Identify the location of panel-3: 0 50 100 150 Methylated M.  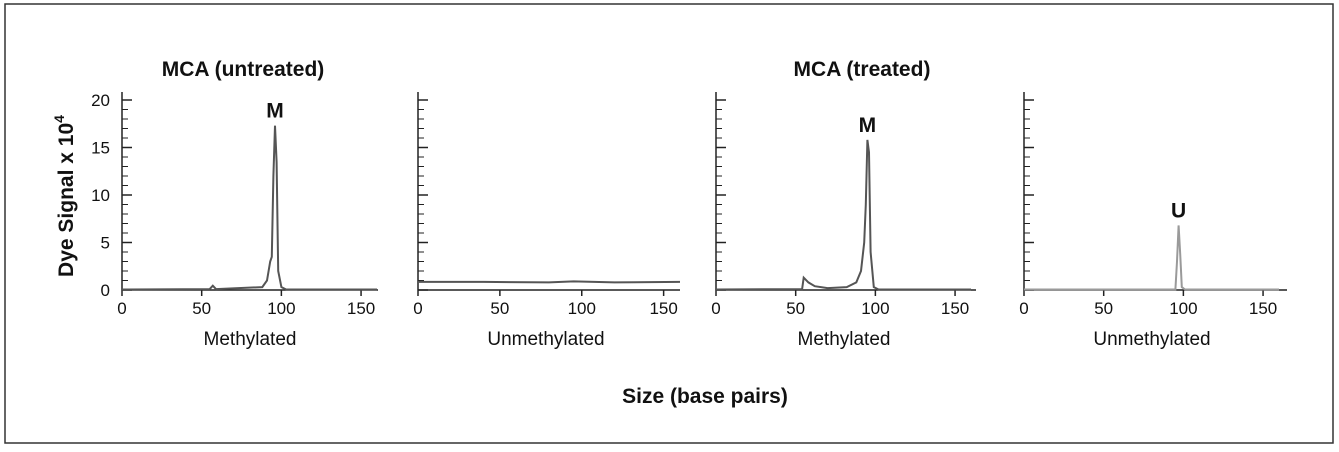
(843, 221).